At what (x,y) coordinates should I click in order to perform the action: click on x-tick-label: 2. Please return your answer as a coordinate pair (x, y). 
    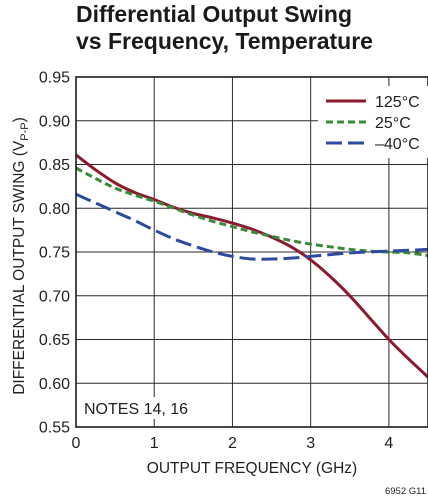
    Looking at the image, I should click on (232, 443).